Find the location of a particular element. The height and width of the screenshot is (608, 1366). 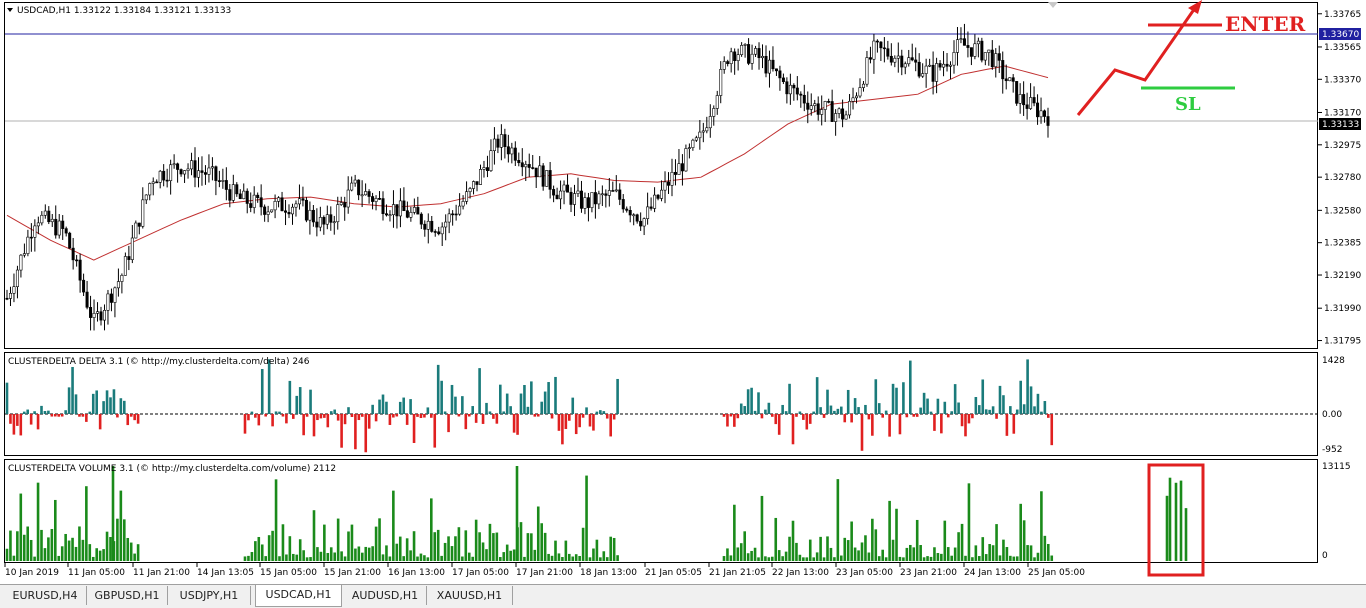

tab-usdjpy: USDJPY,H1 is located at coordinates (209, 595).